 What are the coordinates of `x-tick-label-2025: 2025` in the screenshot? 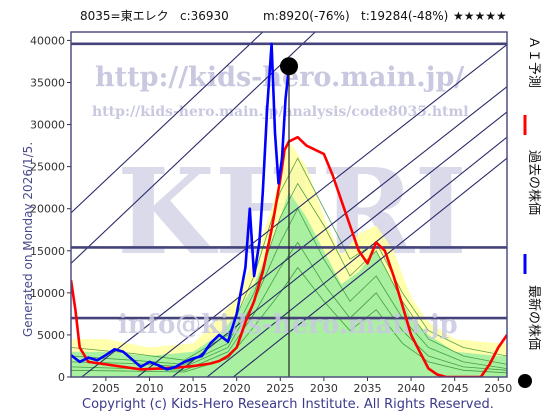 It's located at (280, 388).